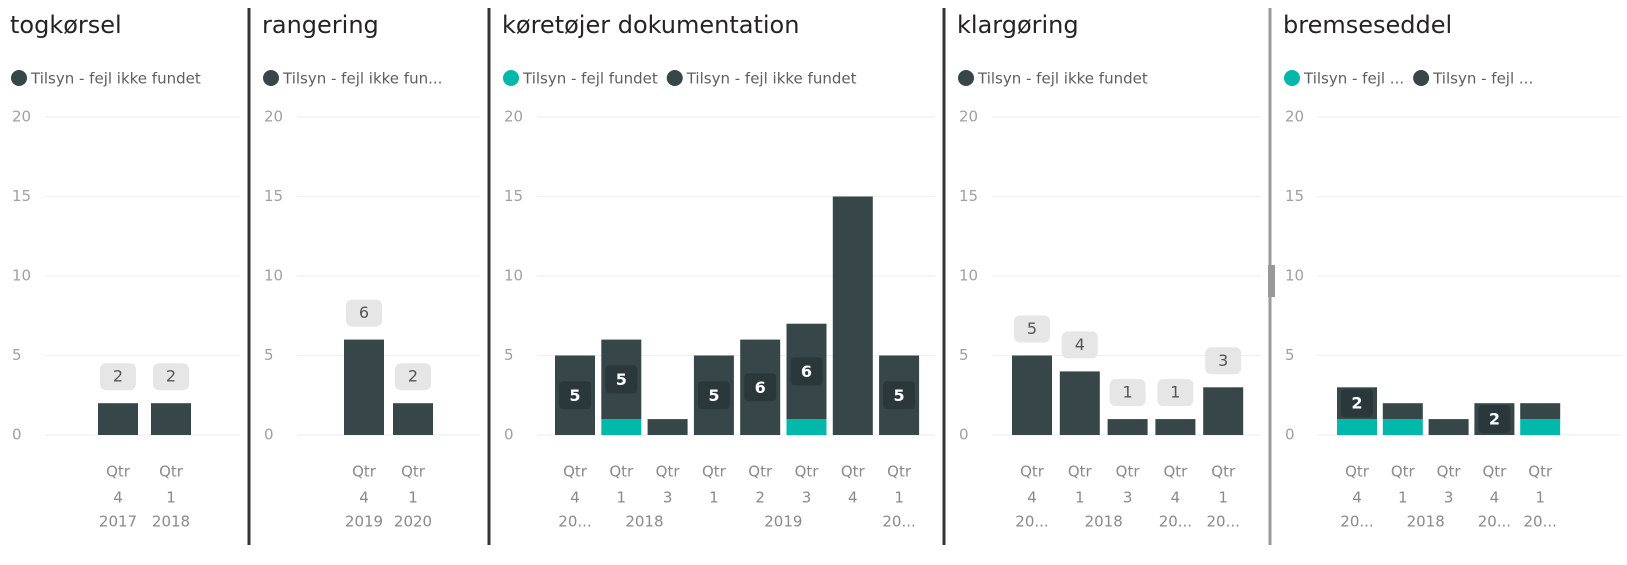 This screenshot has height=565, width=1627. Describe the element at coordinates (1018, 25) in the screenshot. I see `chart-title: klargøring` at that location.